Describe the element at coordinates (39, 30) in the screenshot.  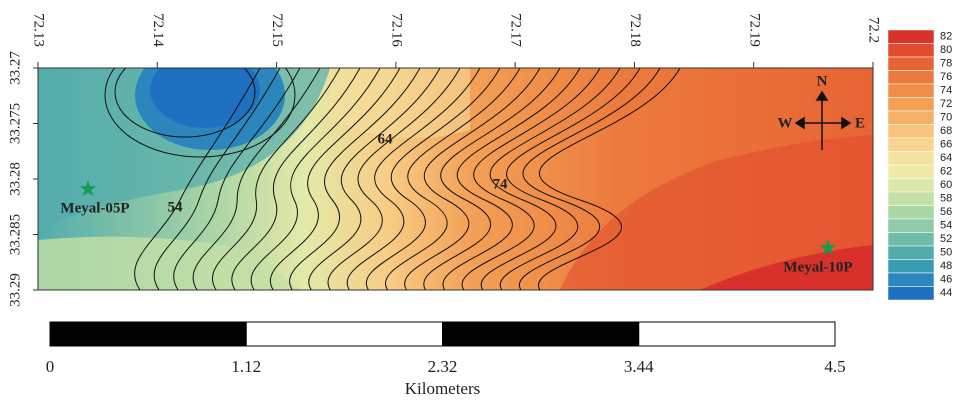
I see `x-tick-label: 72.13` at that location.